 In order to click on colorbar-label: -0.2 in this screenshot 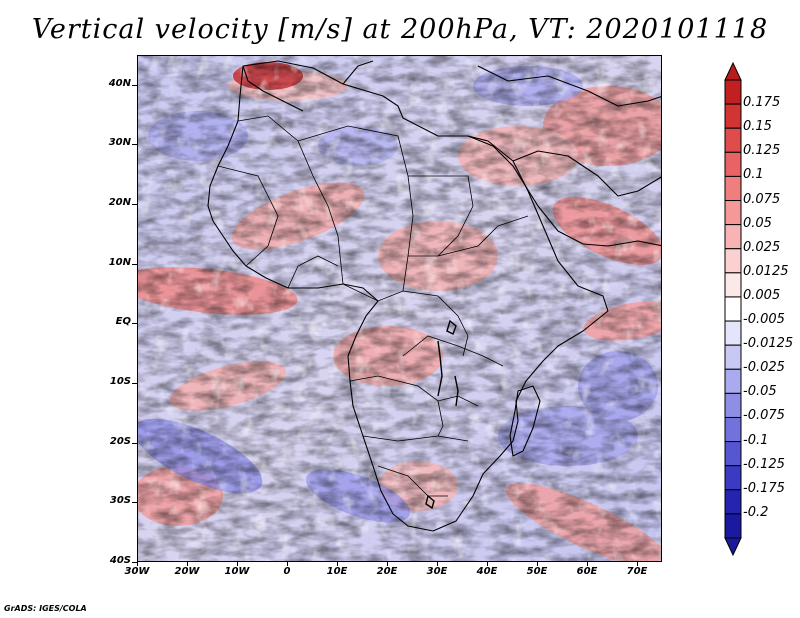, I will do `click(756, 512)`.